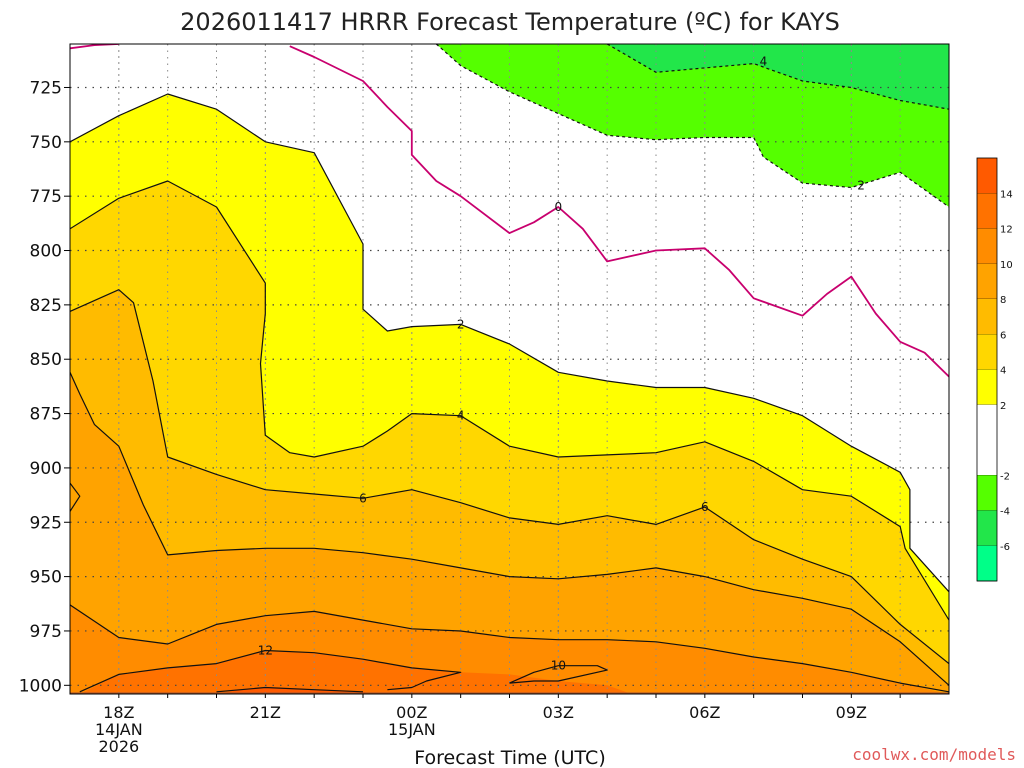 This screenshot has height=768, width=1024. What do you see at coordinates (1005, 476) in the screenshot?
I see `colorbar-tick-7: -2` at bounding box center [1005, 476].